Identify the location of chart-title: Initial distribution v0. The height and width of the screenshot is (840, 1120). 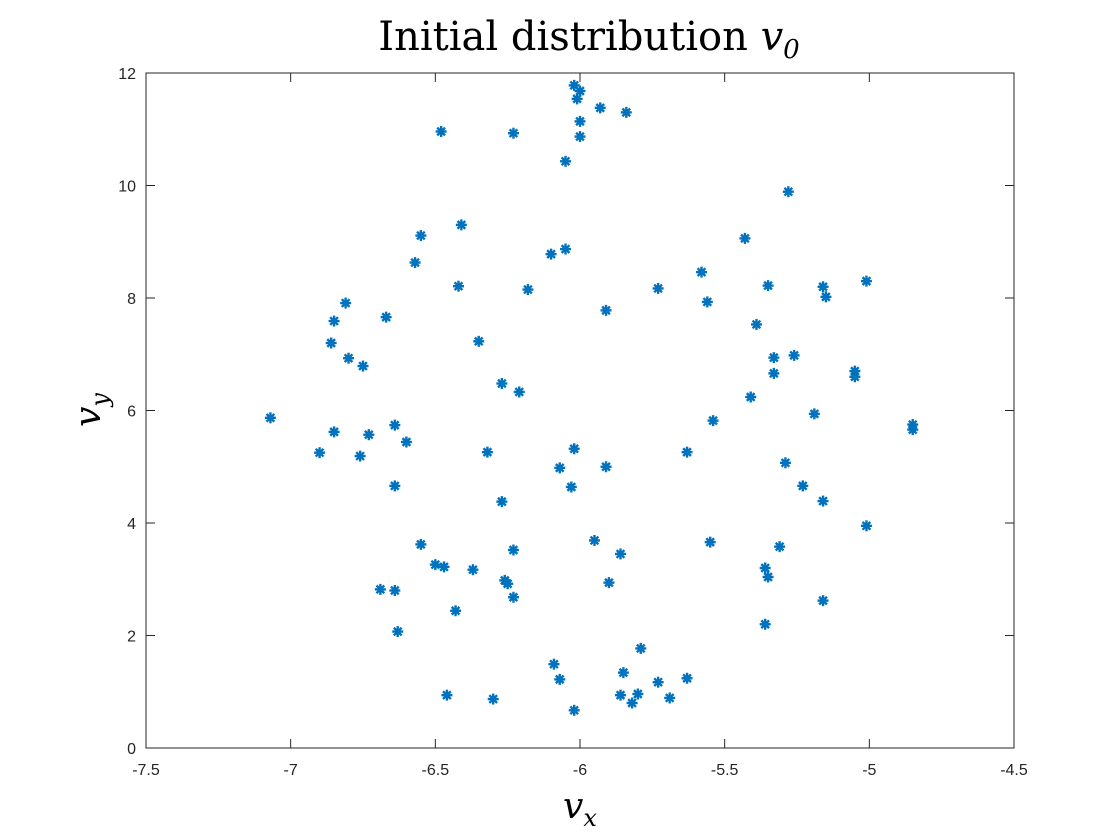
(588, 39).